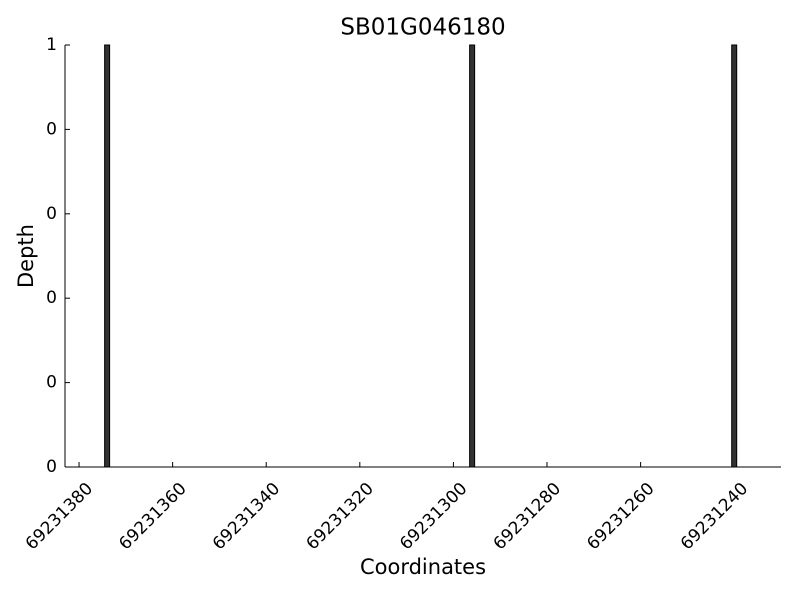 The height and width of the screenshot is (600, 800). Describe the element at coordinates (422, 28) in the screenshot. I see `chart-title: SB01G046180` at that location.